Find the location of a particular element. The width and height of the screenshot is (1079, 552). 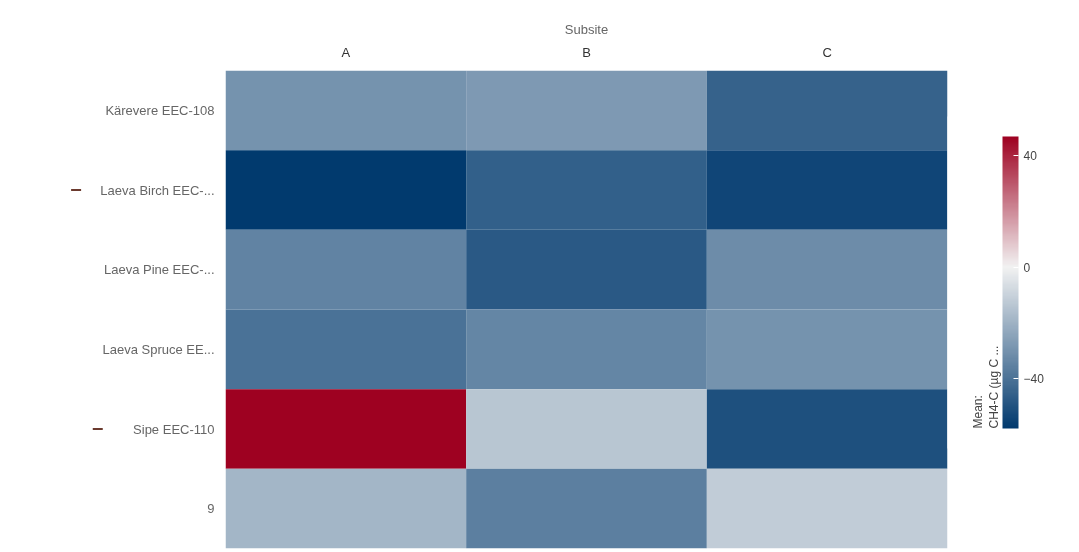

y-tick-label: Kärevere EEC-108 is located at coordinates (160, 110).